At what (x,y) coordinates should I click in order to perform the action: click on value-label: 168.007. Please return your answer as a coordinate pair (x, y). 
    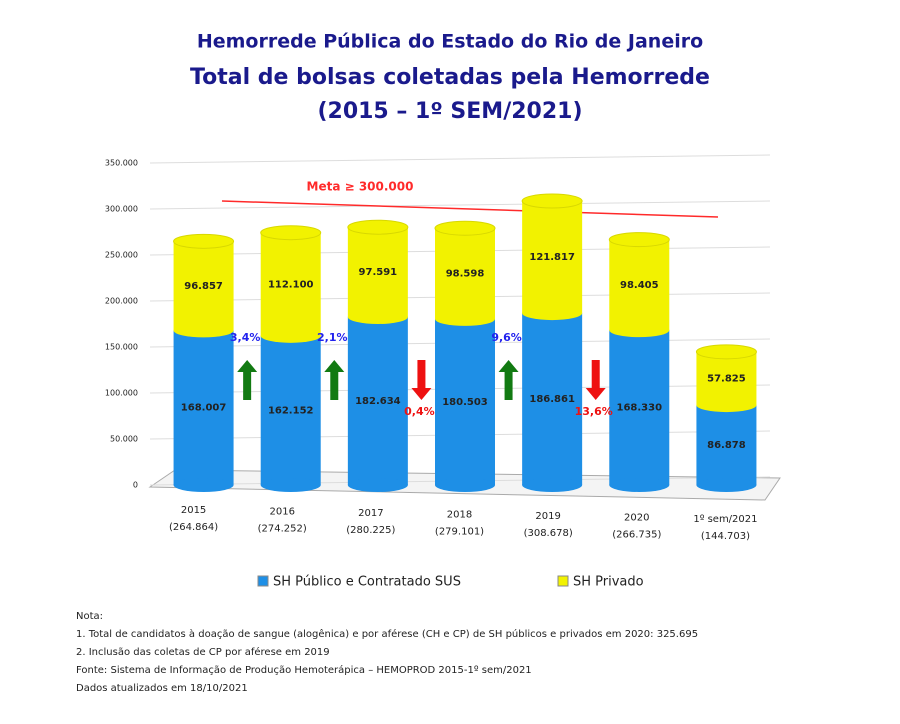
    Looking at the image, I should click on (204, 408).